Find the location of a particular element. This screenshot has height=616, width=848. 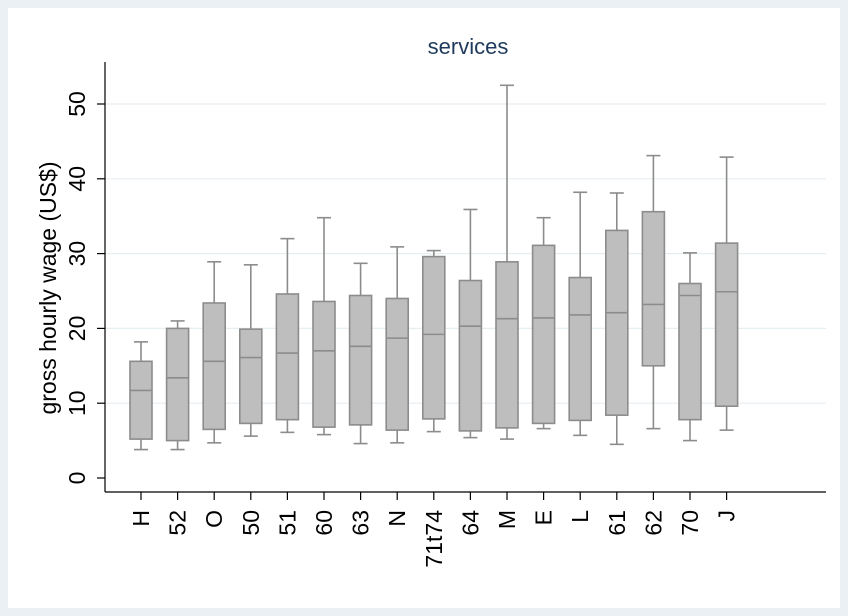

box-O is located at coordinates (214, 352).